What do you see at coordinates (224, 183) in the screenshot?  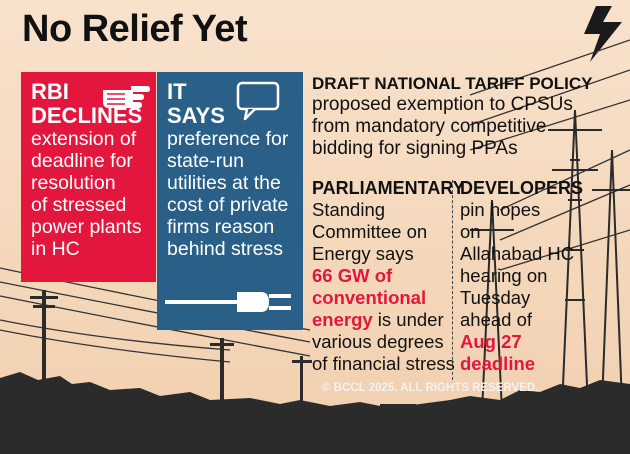 I see `it-body-line: utilities at the` at bounding box center [224, 183].